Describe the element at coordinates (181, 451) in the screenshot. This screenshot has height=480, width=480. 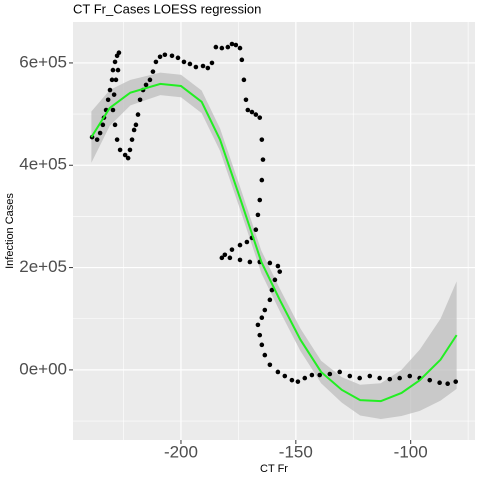
I see `x-tick-label: -200` at that location.